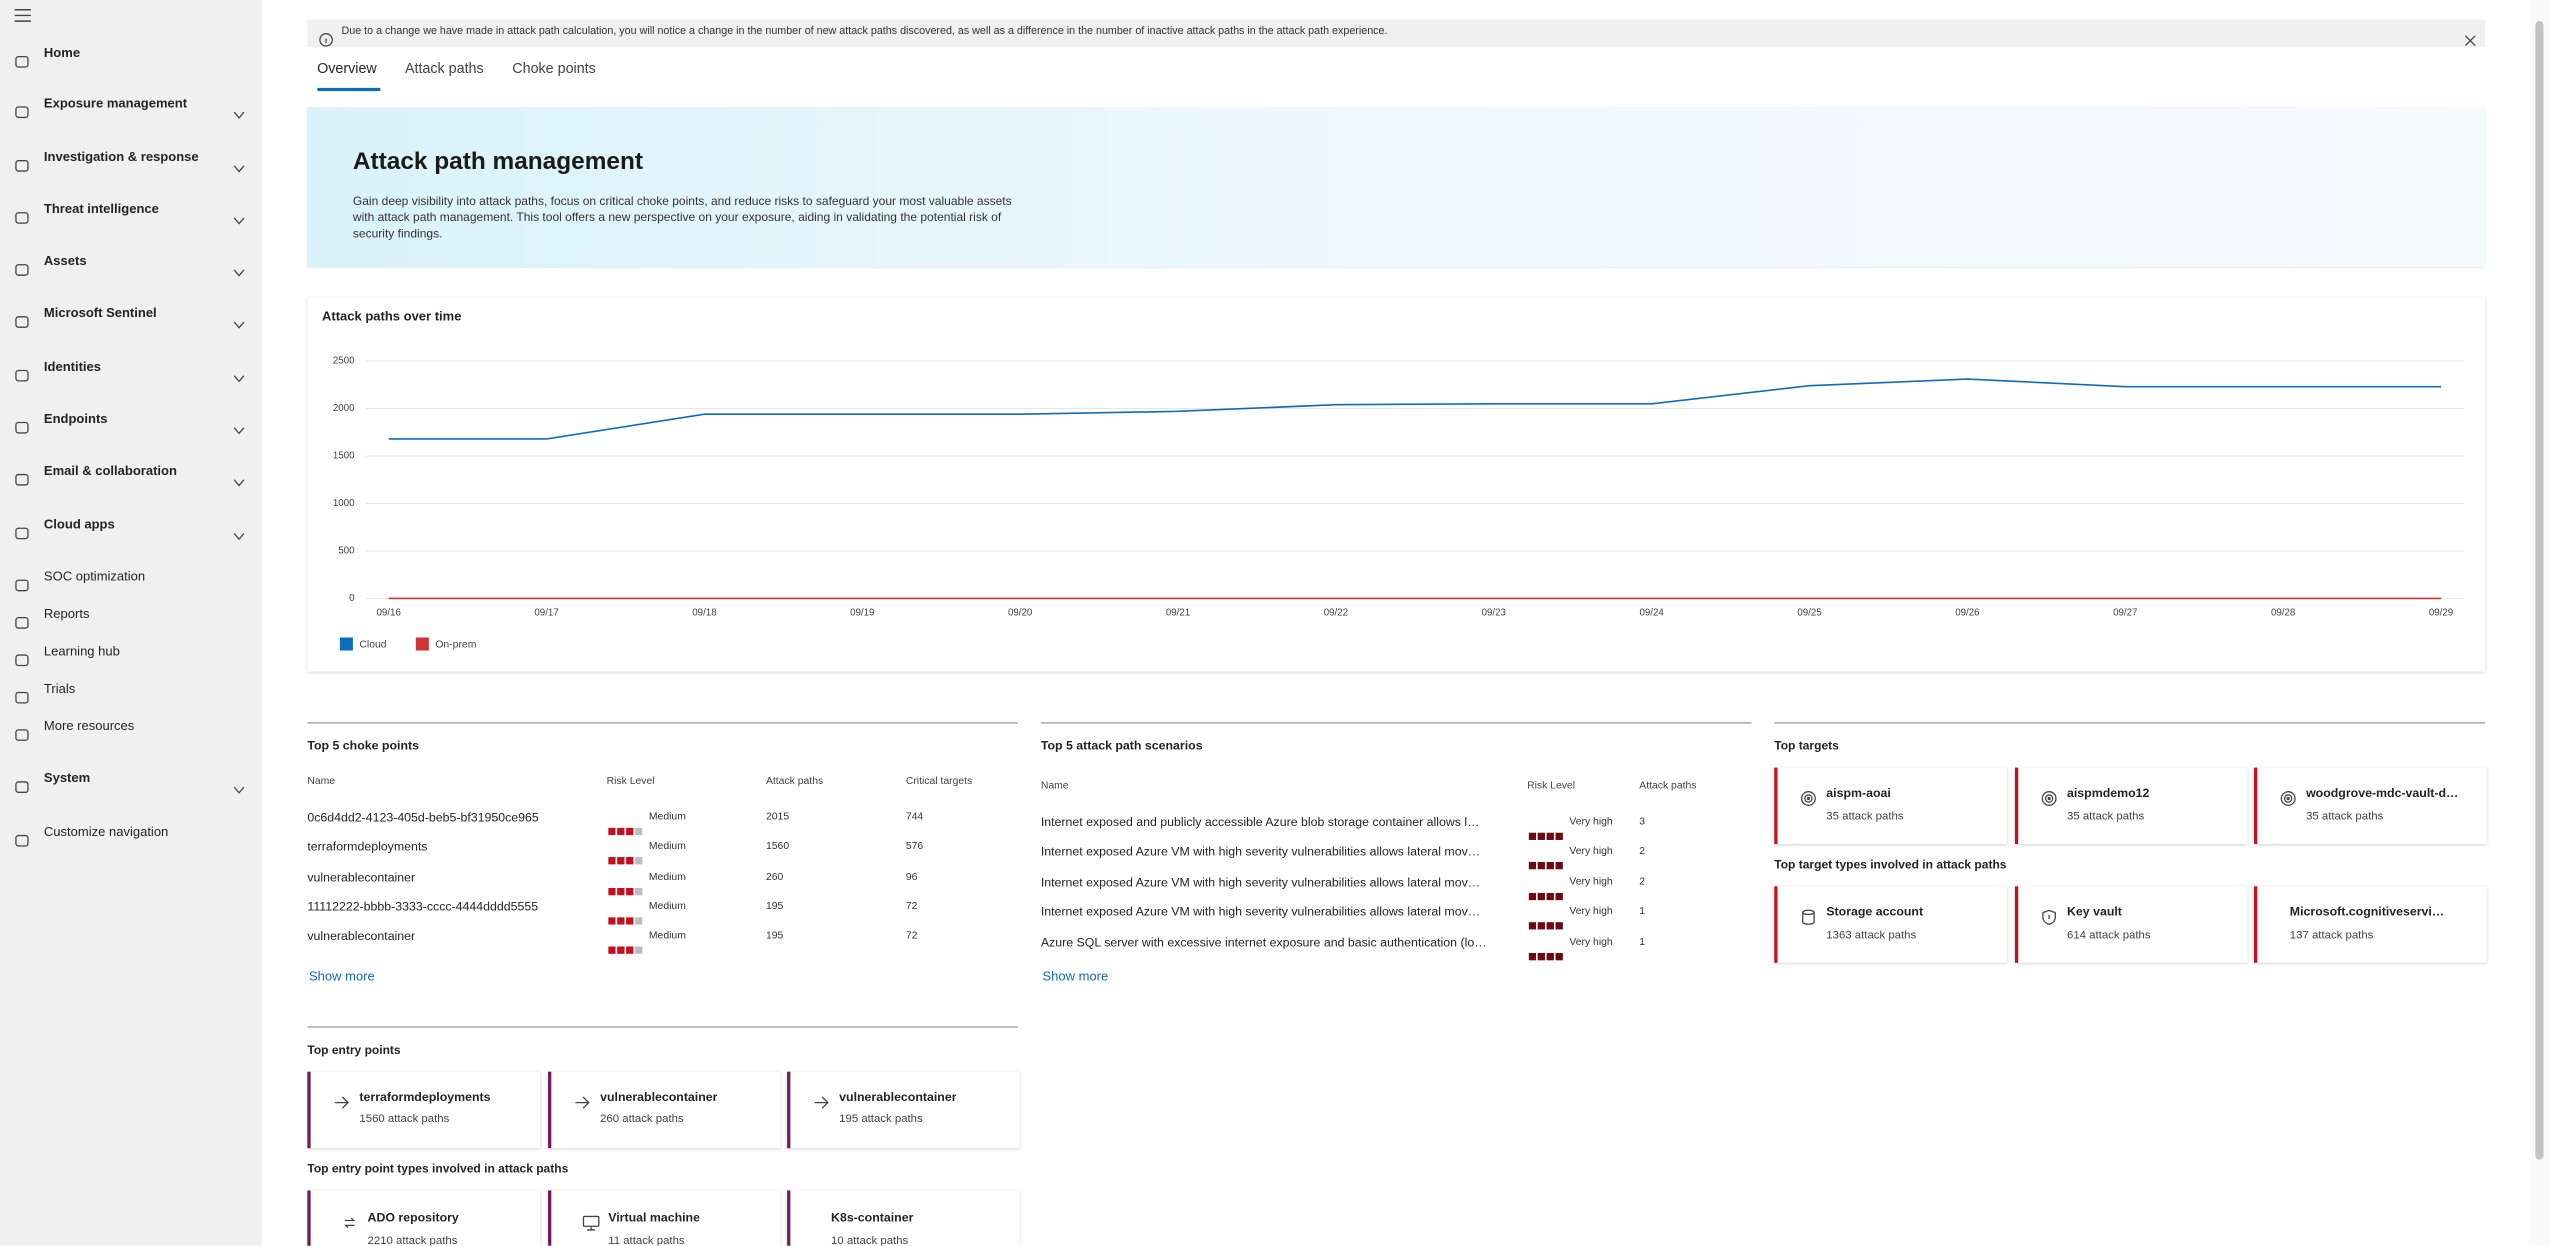 The width and height of the screenshot is (2550, 1246). Describe the element at coordinates (2470, 36) in the screenshot. I see `close-banner` at that location.